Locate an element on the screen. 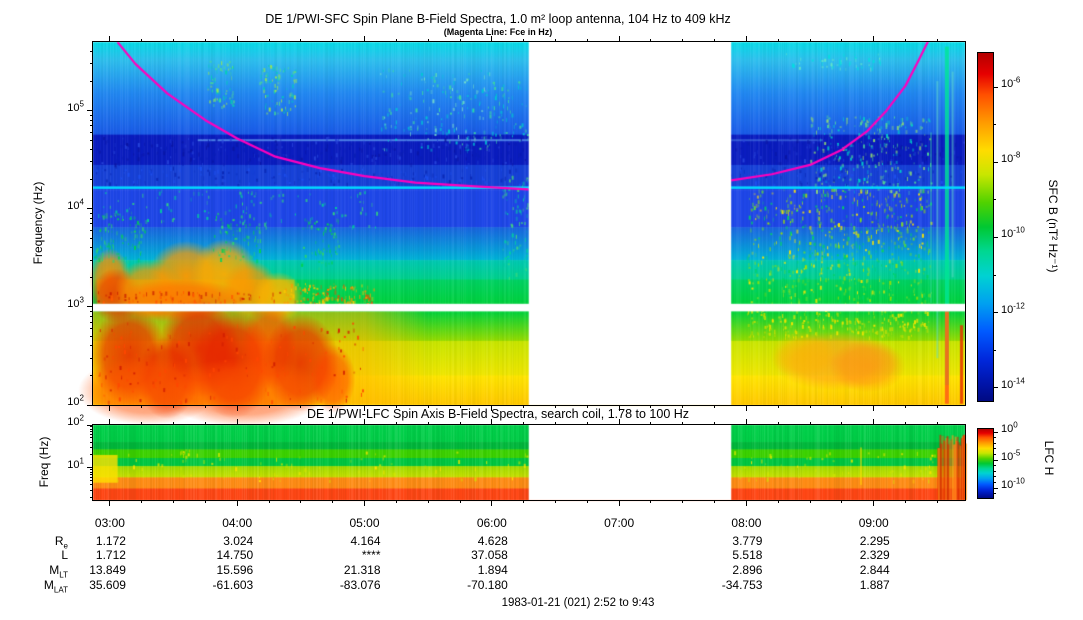 The image size is (1083, 620). sfc-y-tick-label: 10⁵ is located at coordinates (75, 106).